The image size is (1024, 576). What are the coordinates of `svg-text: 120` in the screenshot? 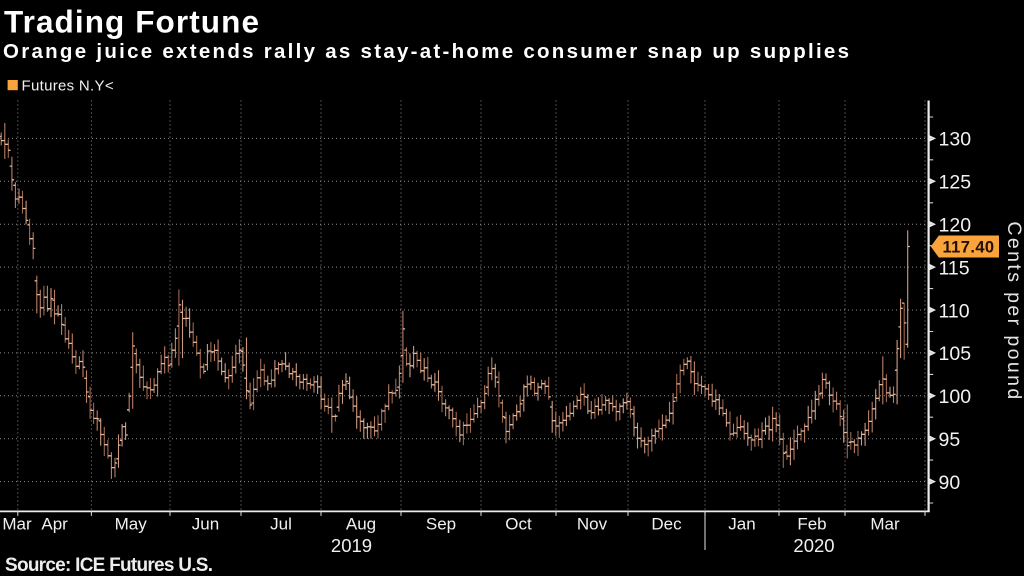 It's located at (955, 226).